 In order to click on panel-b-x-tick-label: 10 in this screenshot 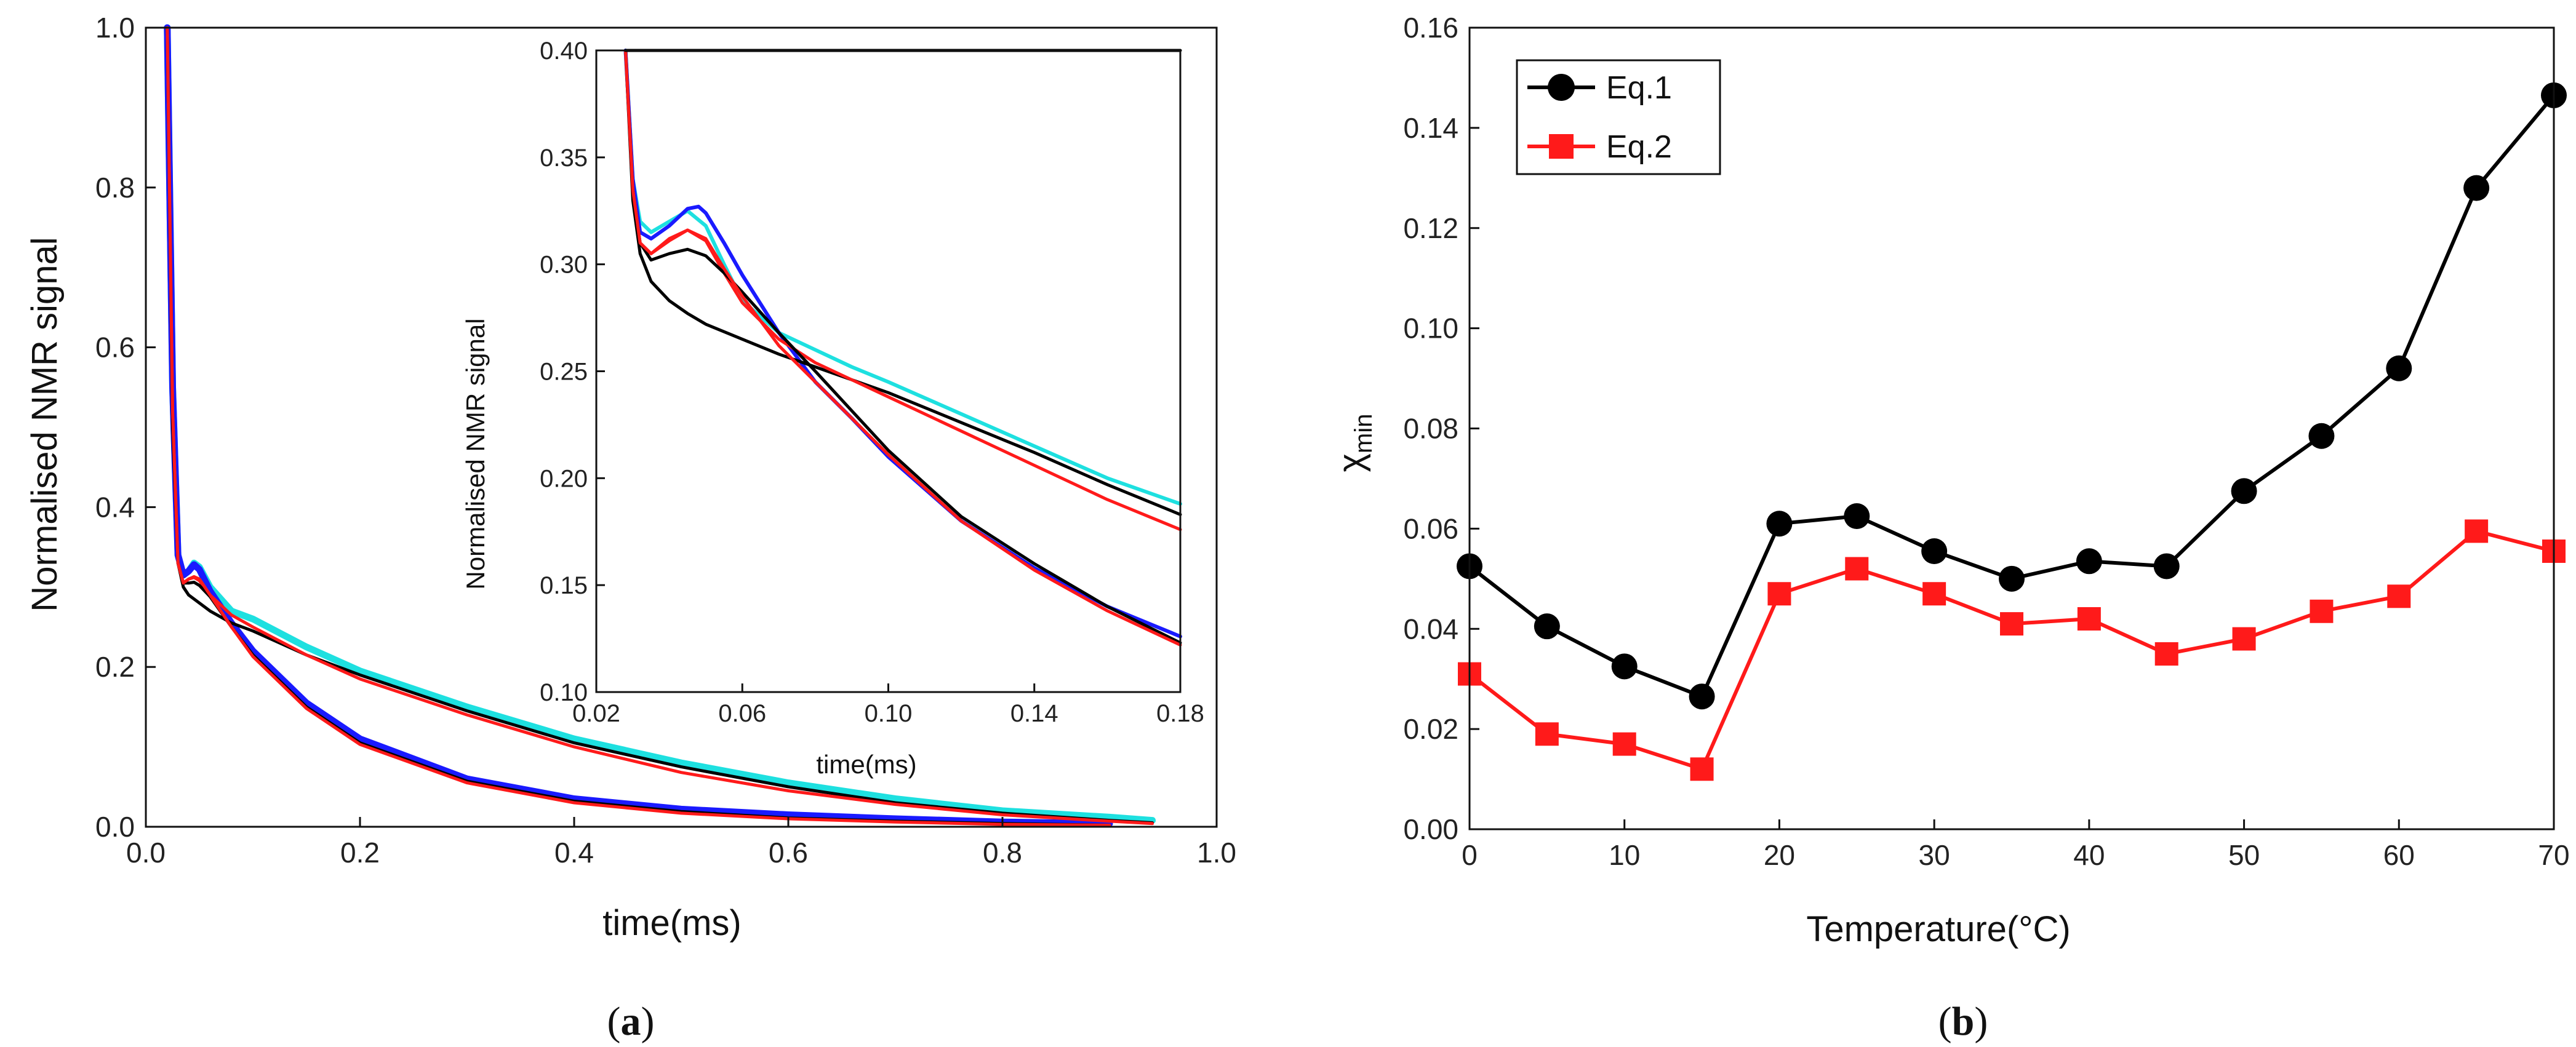, I will do `click(1624, 855)`.